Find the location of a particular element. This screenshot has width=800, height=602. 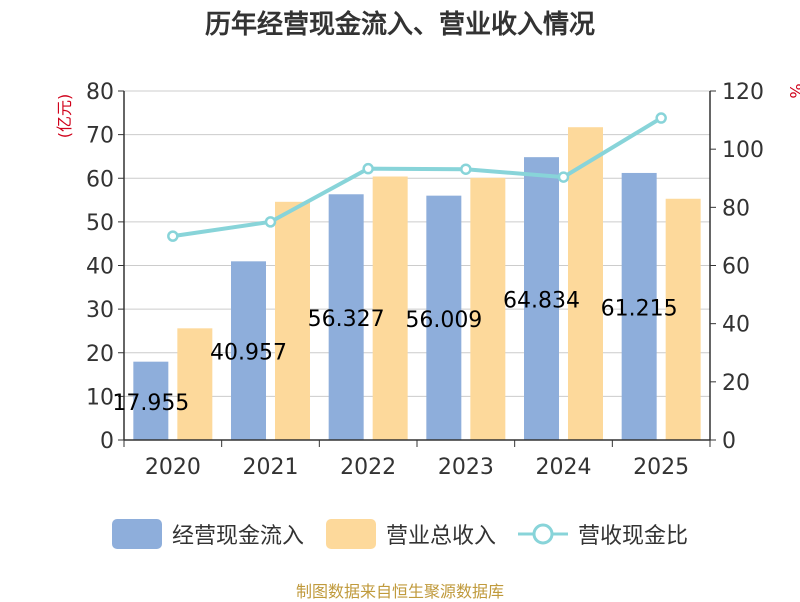

chart-title: 历年经营现金流入、营业收入情况 is located at coordinates (399, 25).